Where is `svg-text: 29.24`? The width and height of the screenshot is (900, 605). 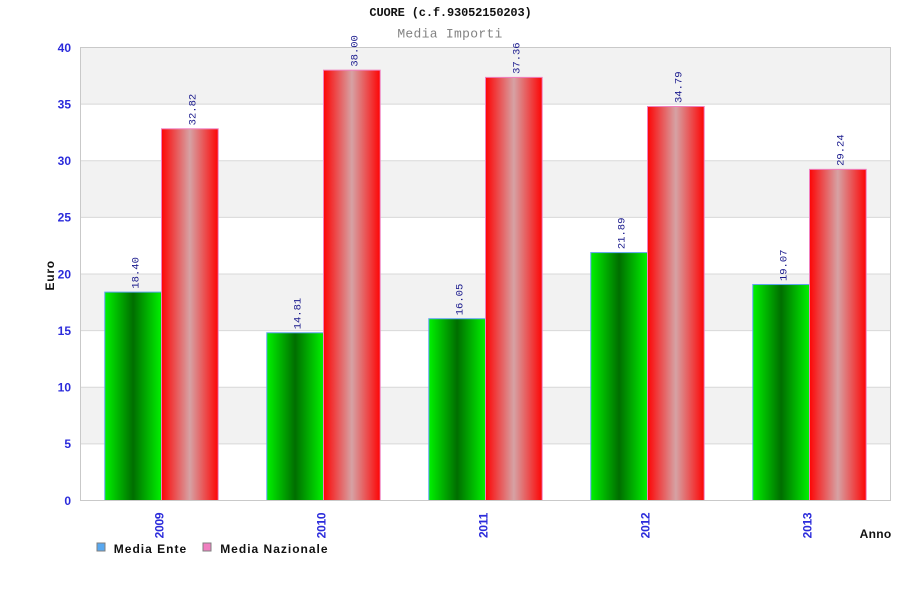 svg-text: 29.24 is located at coordinates (841, 150).